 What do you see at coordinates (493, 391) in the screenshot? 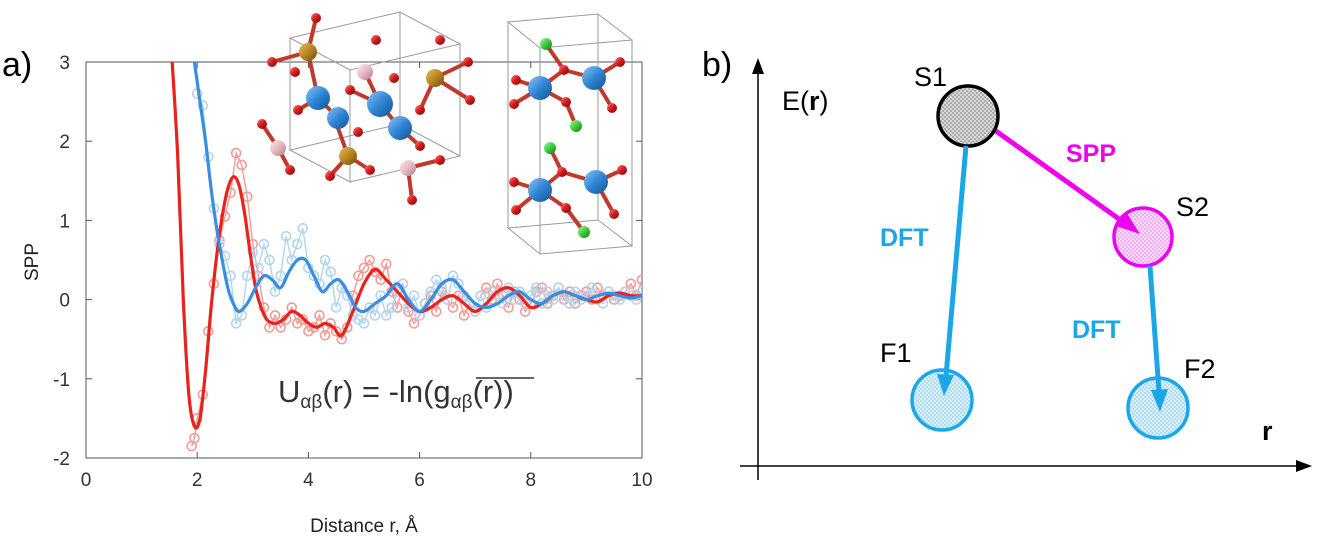
I see `formula-right: (r))` at bounding box center [493, 391].